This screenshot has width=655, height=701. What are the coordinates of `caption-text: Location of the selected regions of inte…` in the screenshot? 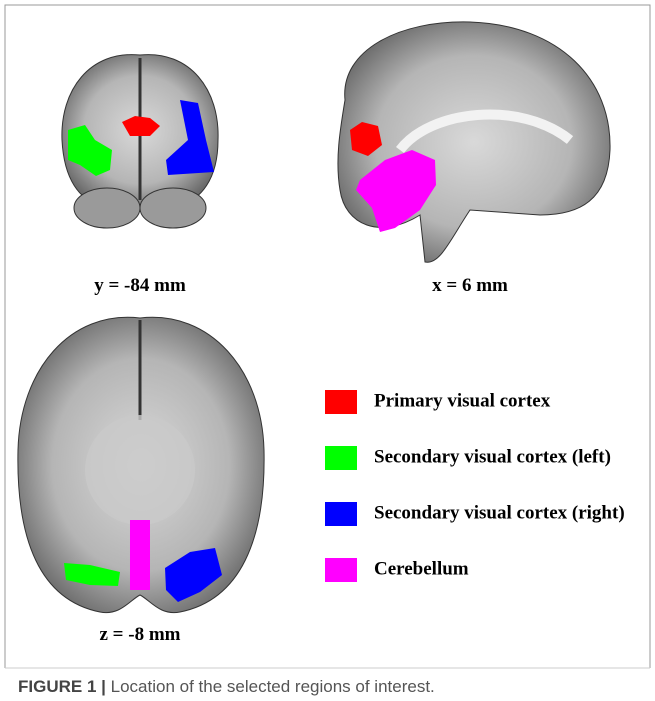 It's located at (273, 686).